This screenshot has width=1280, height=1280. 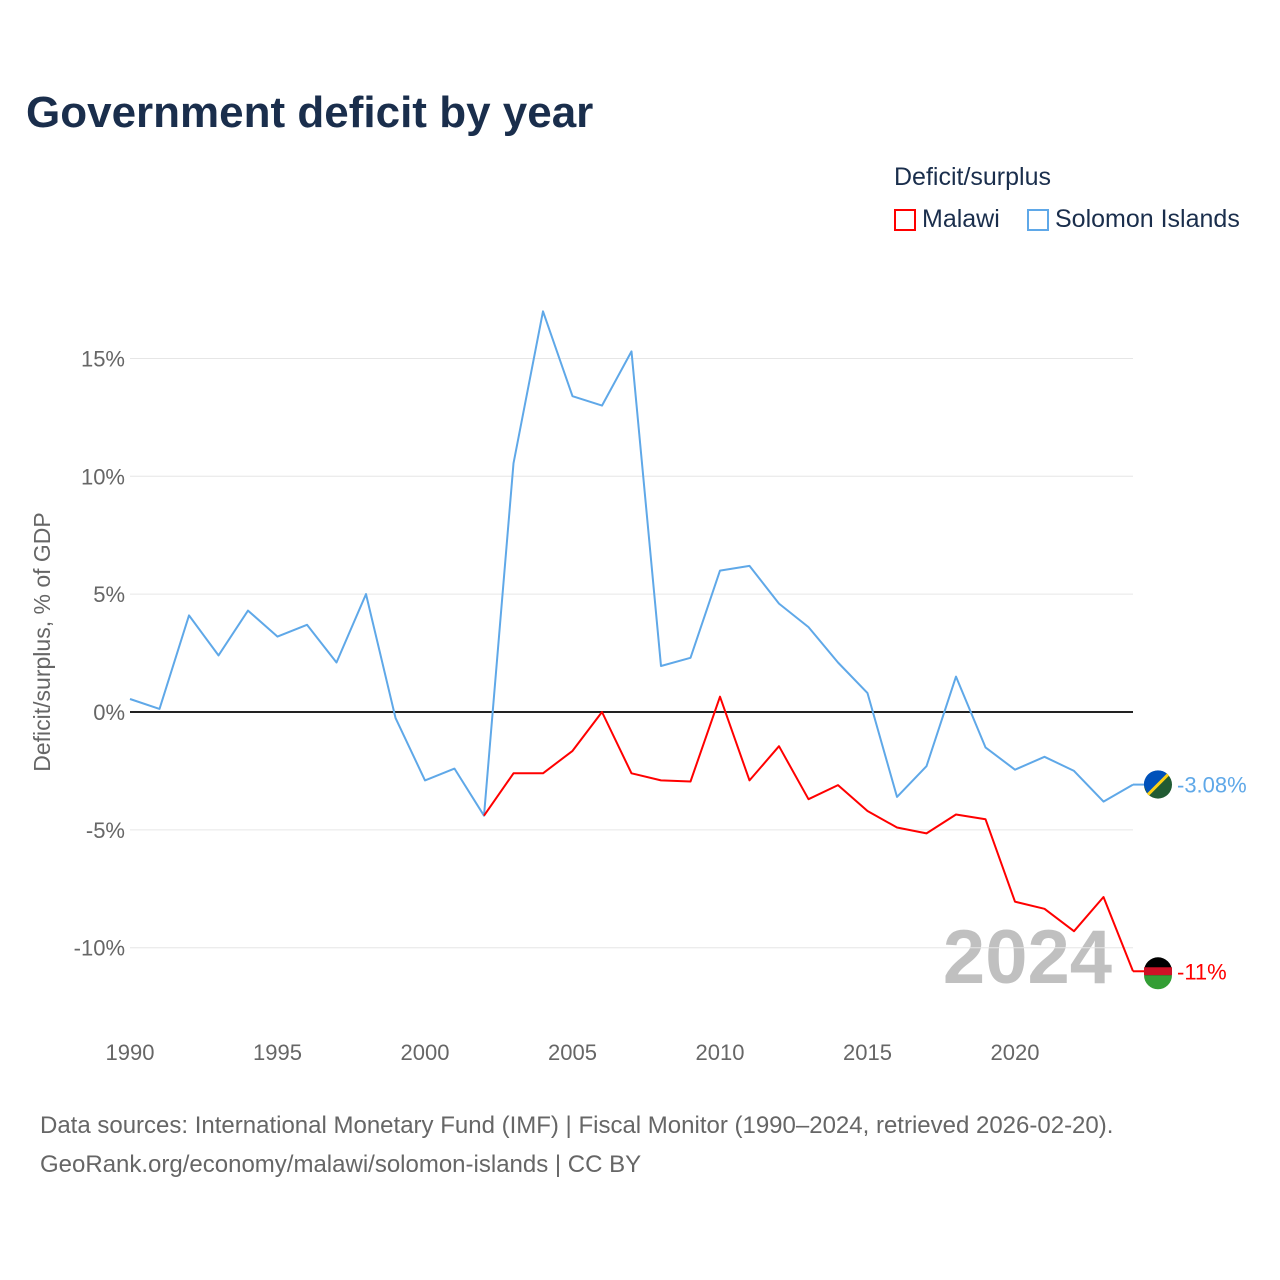 What do you see at coordinates (109, 712) in the screenshot?
I see `y-tick-label: 0%` at bounding box center [109, 712].